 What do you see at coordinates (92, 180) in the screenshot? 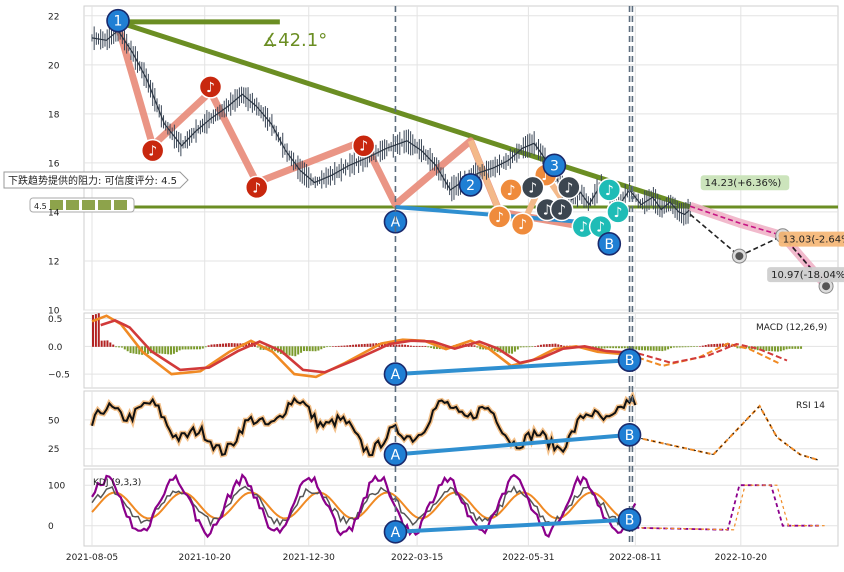
I see `resistance-label-text: 下跌趋势提供的阻力: 可信度评分: 4.5` at bounding box center [92, 180].